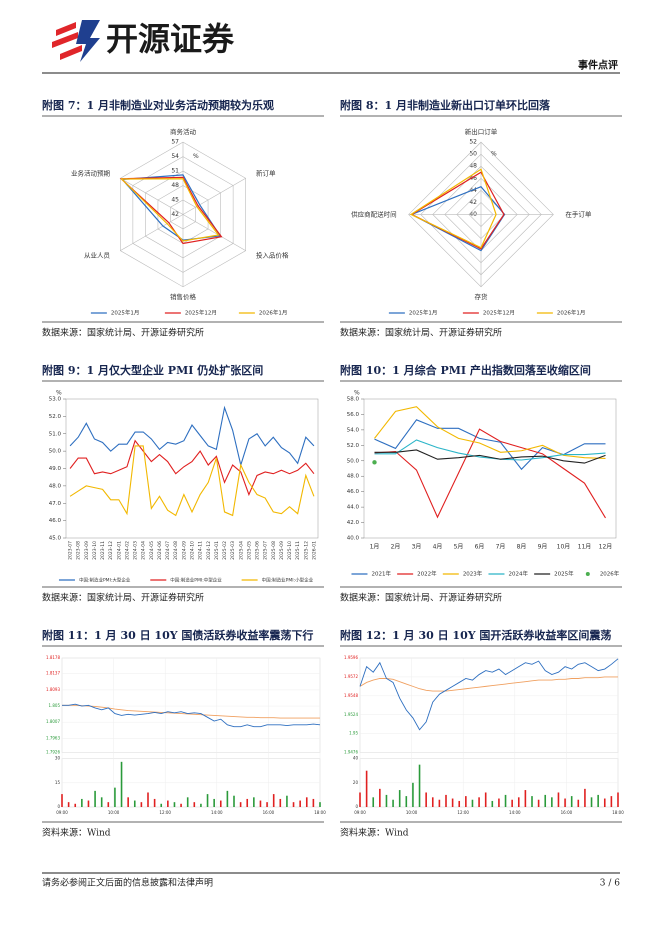  I want to click on y-tick-label: 1.9572, so click(351, 676).